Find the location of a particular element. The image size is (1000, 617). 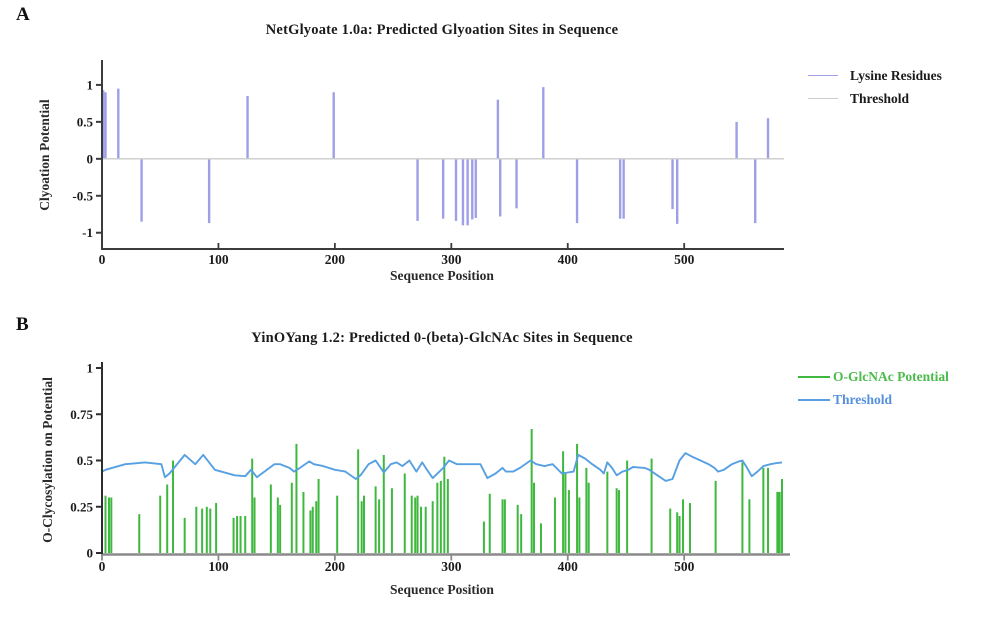

legend-label-oglcnac-potential: O-GlcNAc Potential is located at coordinates (891, 376).